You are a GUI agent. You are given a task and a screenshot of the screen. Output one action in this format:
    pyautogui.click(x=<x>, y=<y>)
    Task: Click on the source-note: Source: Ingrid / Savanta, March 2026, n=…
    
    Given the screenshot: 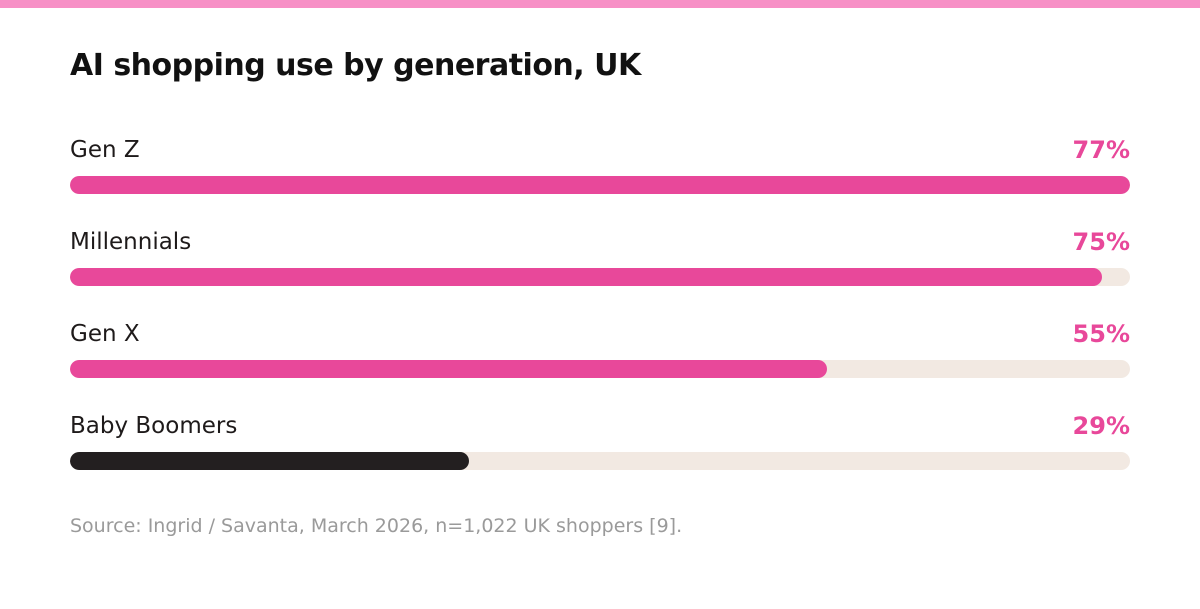 What is the action you would take?
    pyautogui.click(x=376, y=526)
    